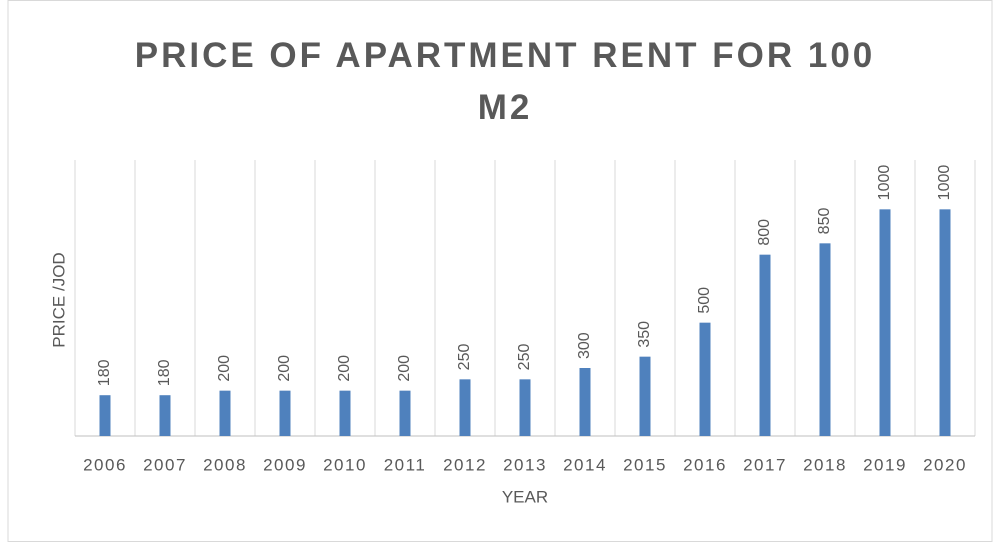 Image resolution: width=993 pixels, height=542 pixels. I want to click on data-label: 350, so click(644, 334).